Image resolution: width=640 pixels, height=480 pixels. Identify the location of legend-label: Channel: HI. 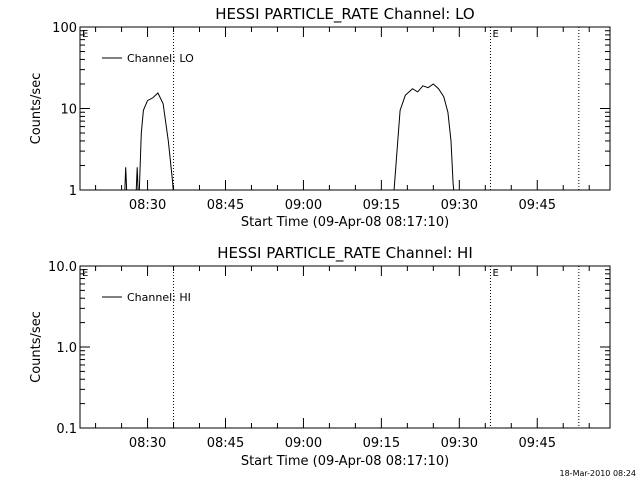
(159, 297).